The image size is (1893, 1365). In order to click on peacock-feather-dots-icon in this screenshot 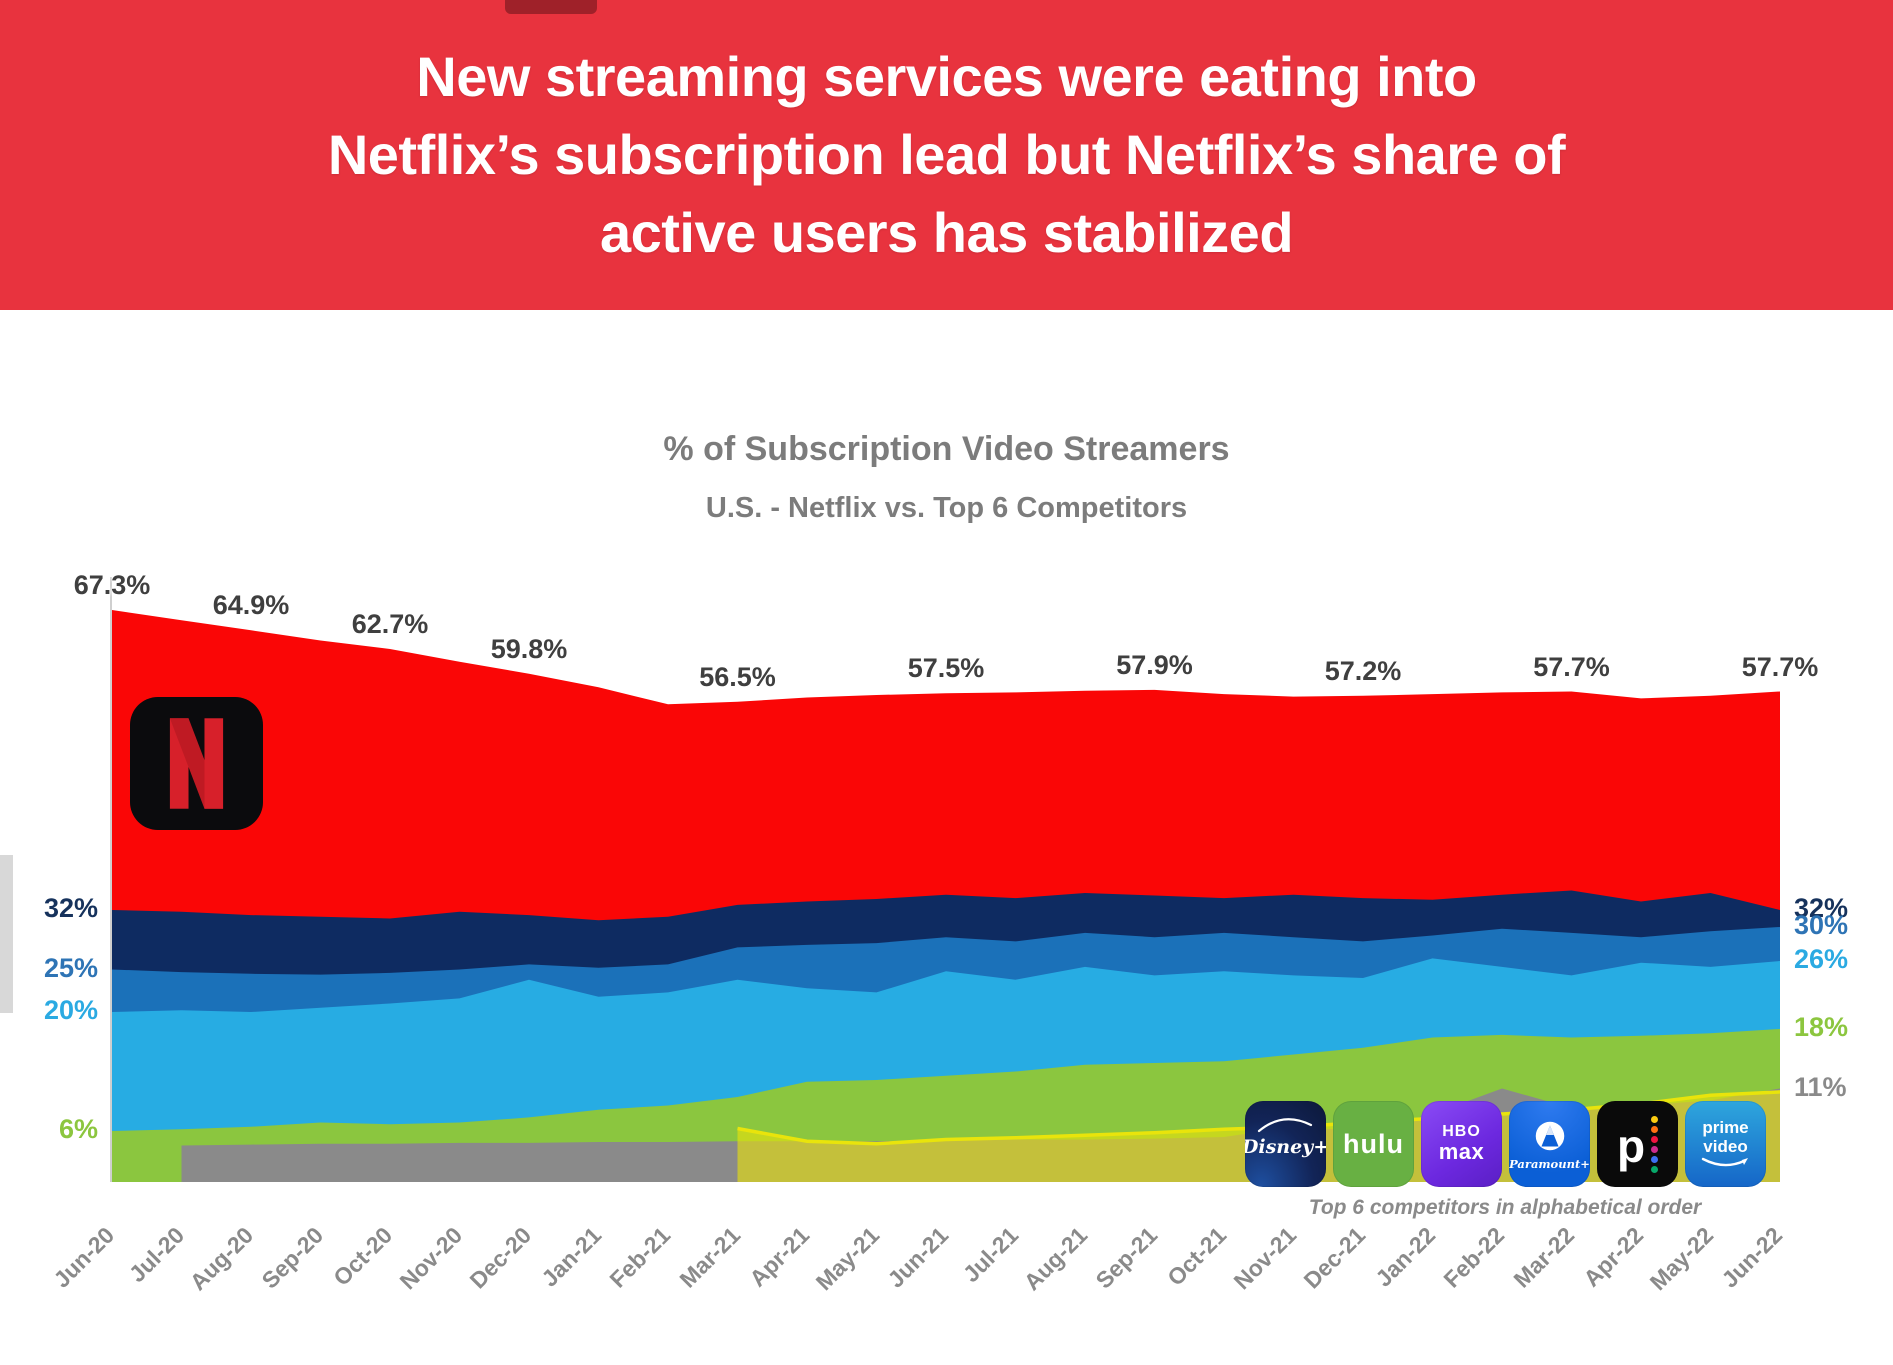, I will do `click(1655, 1144)`.